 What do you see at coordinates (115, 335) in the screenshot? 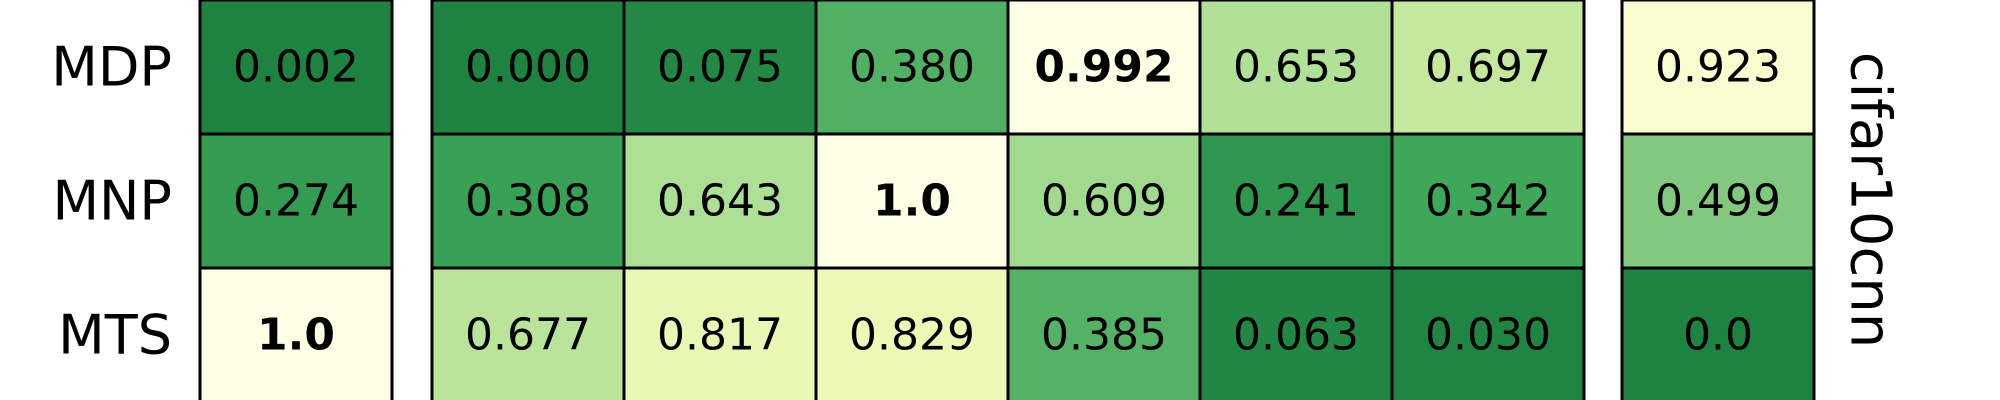
I see `row-label-mts: MTS` at bounding box center [115, 335].